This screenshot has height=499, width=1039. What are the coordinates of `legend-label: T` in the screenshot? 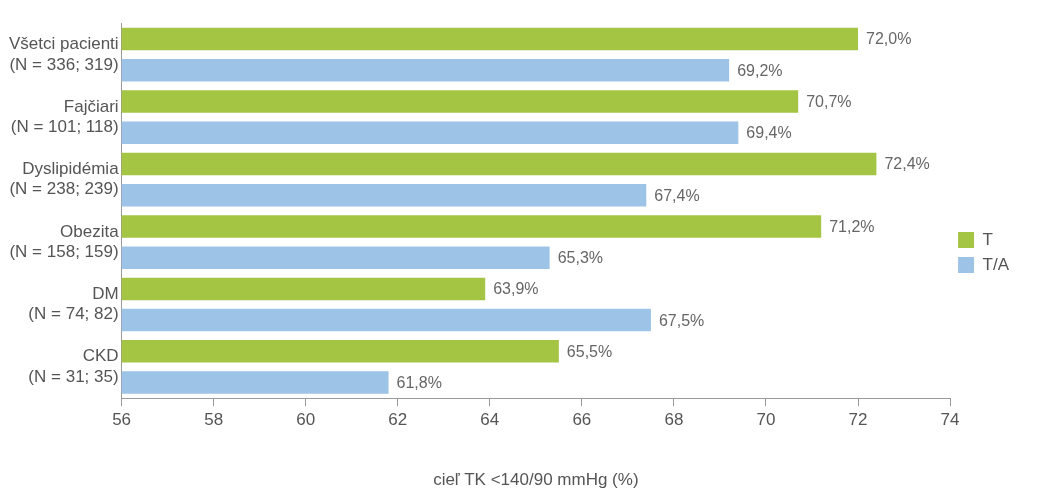 It's located at (987, 239).